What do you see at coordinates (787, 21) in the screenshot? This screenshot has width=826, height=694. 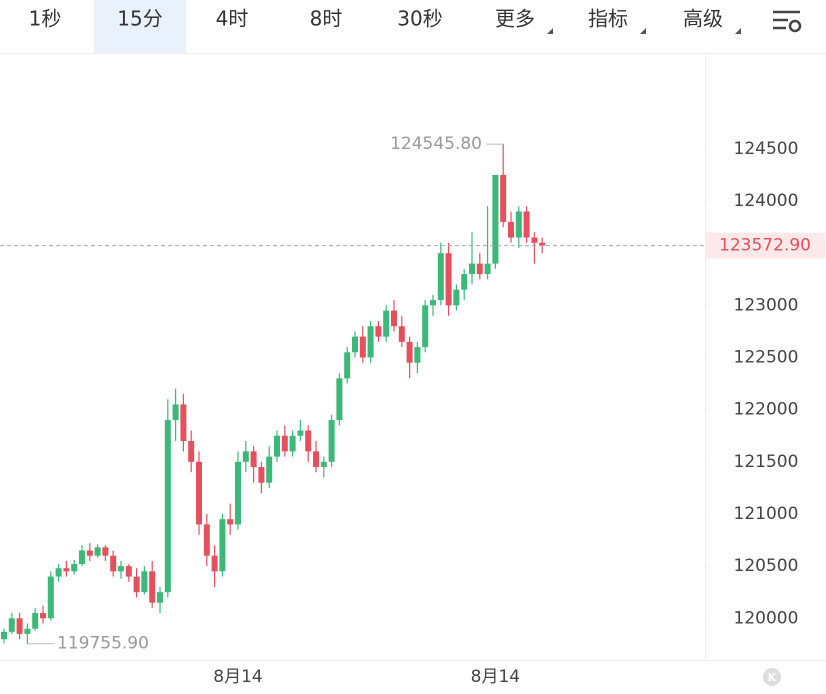 I see `settings-icon` at bounding box center [787, 21].